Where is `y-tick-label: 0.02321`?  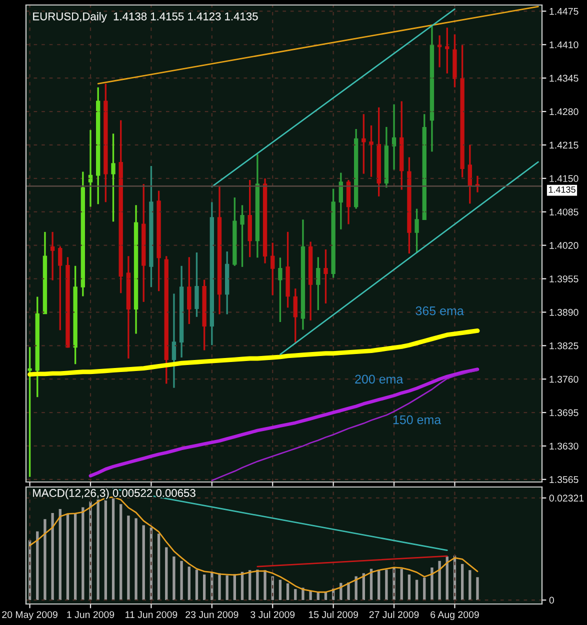 y-tick-label: 0.02321 is located at coordinates (566, 498).